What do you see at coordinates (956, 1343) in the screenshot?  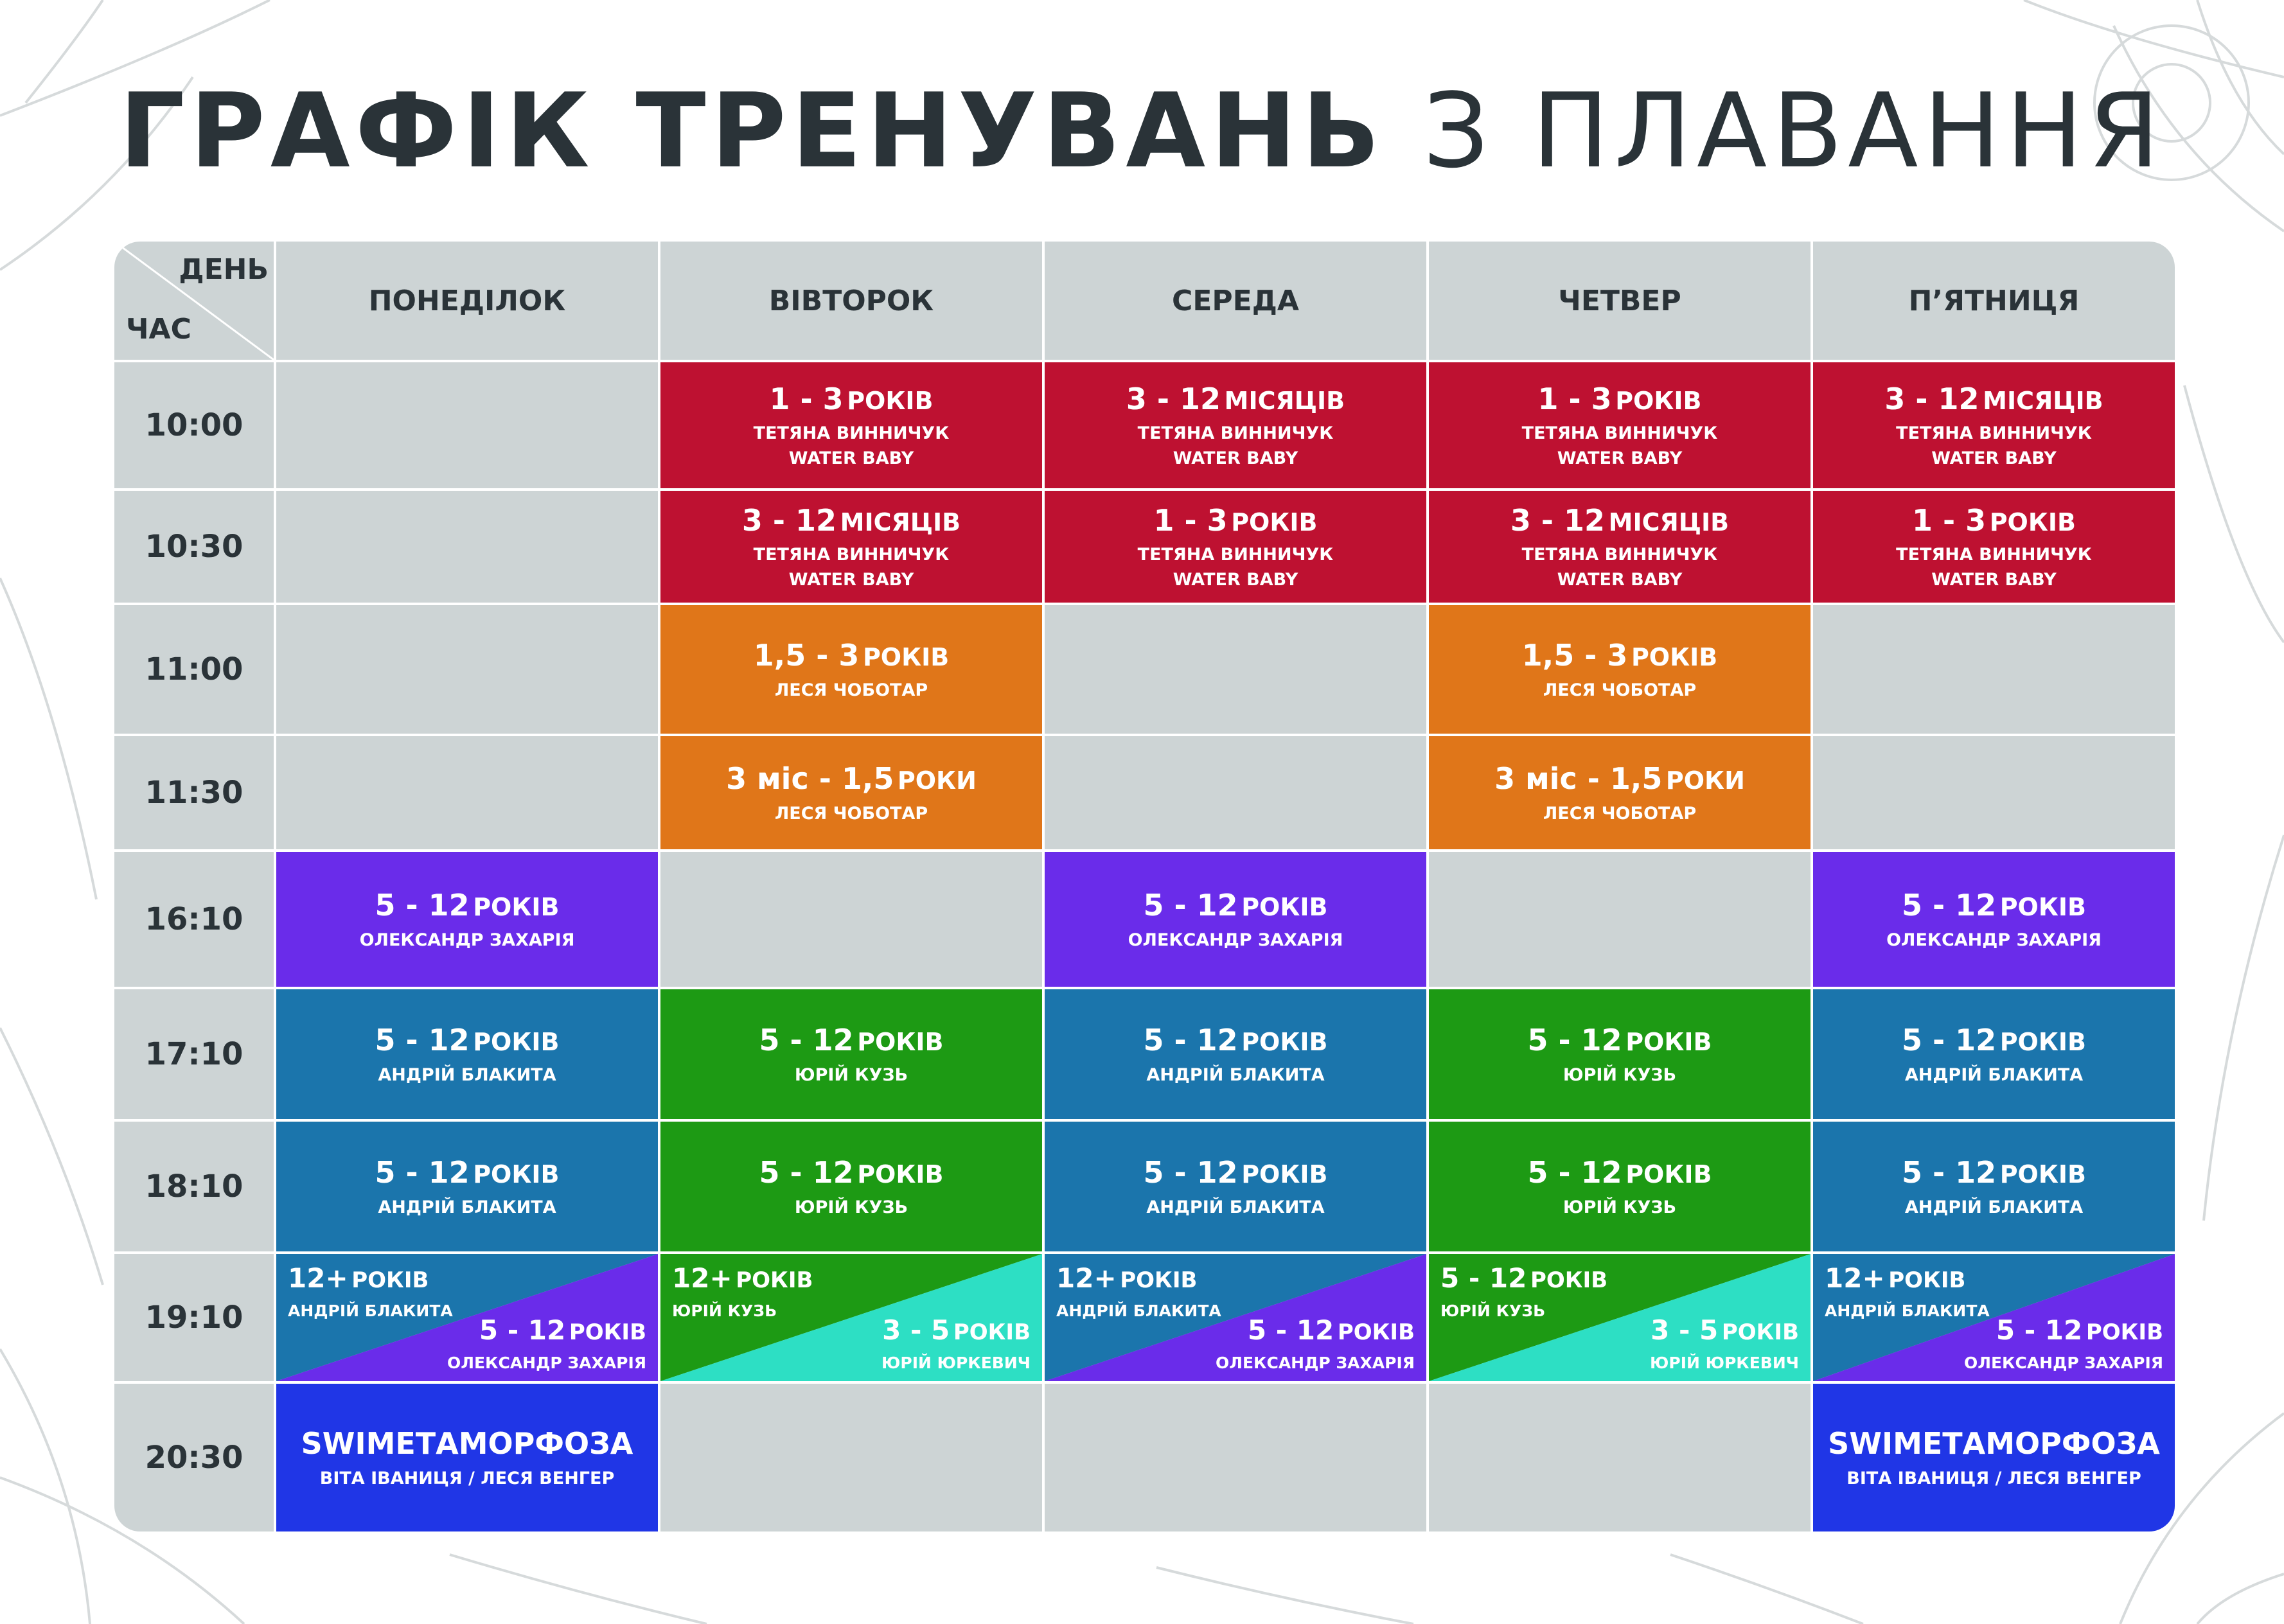 I see `split-lower-session: 3 - 5 РОКІВ ЮРІЙ ЮРКЕВИЧ` at bounding box center [956, 1343].